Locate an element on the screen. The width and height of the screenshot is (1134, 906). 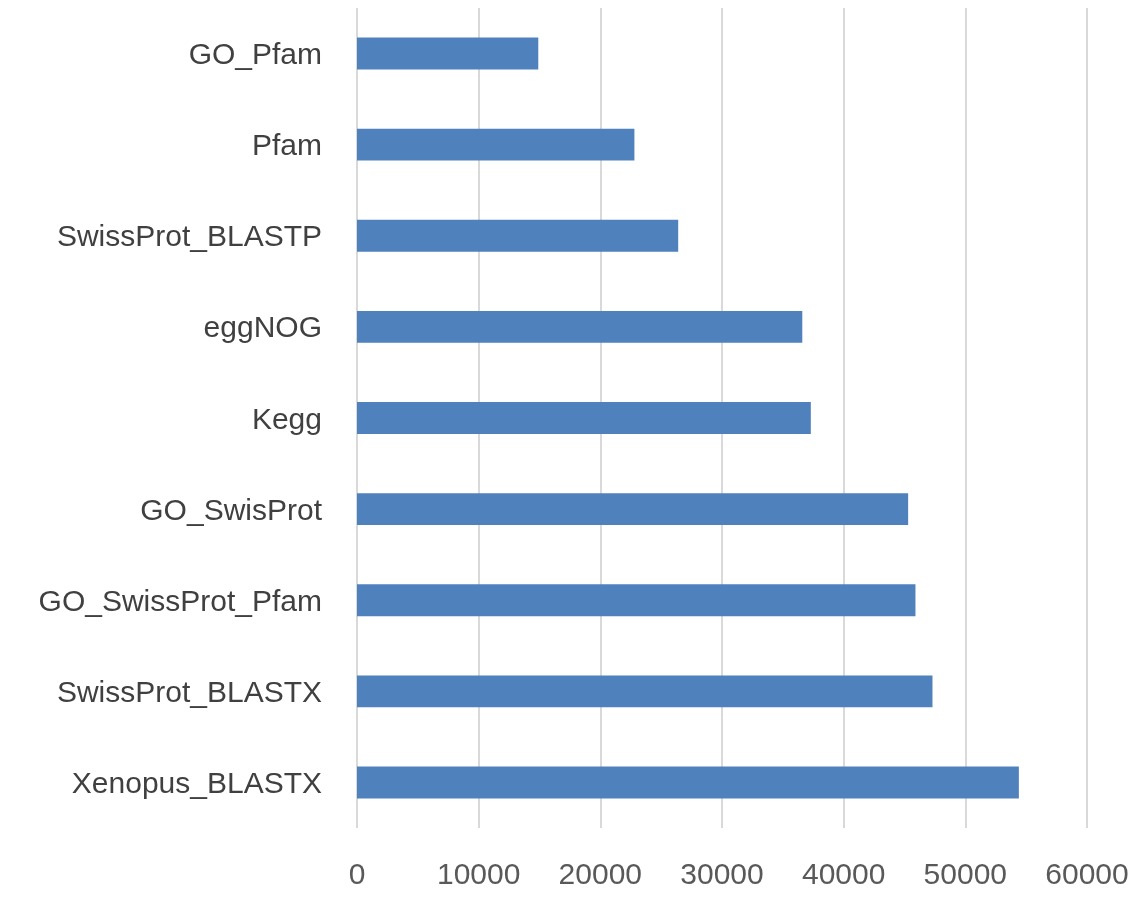
y-tick-label: GO_SwisProt is located at coordinates (231, 509).